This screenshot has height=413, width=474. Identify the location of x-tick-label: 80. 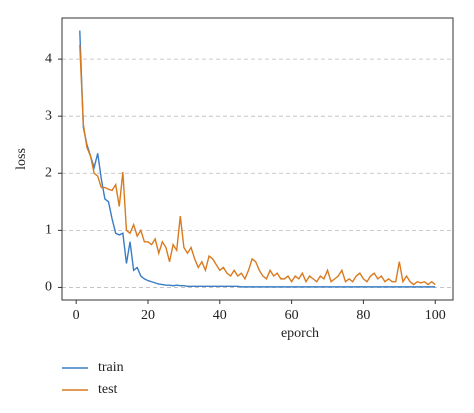
(363, 315).